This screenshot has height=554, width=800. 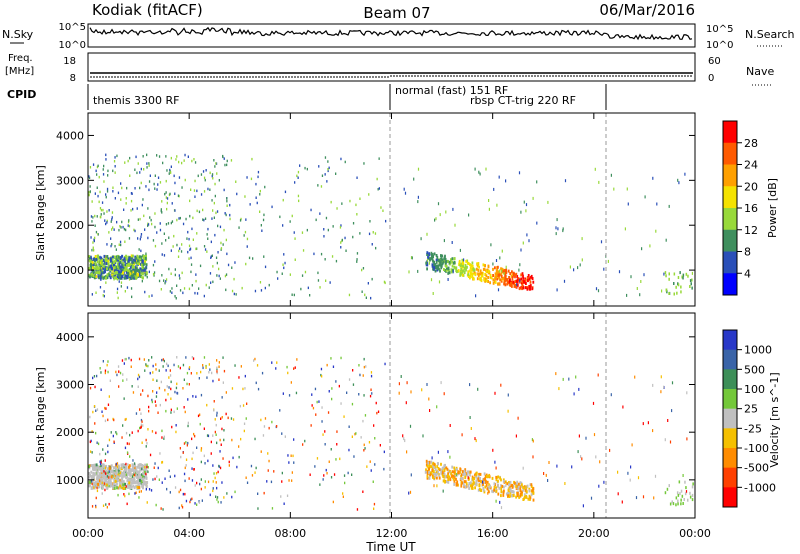 What do you see at coordinates (774, 419) in the screenshot?
I see `velocity-cbar-label: Velocity [m s^-1]` at bounding box center [774, 419].